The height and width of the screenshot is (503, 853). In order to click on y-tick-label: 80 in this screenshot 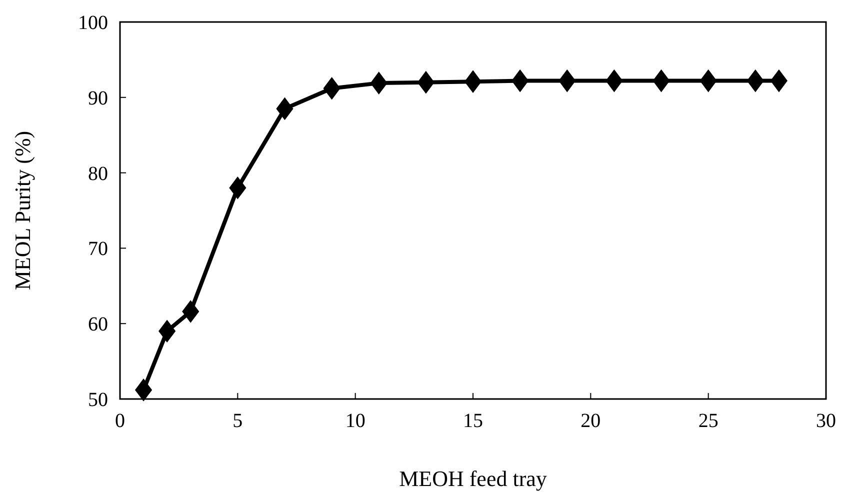, I will do `click(98, 173)`.